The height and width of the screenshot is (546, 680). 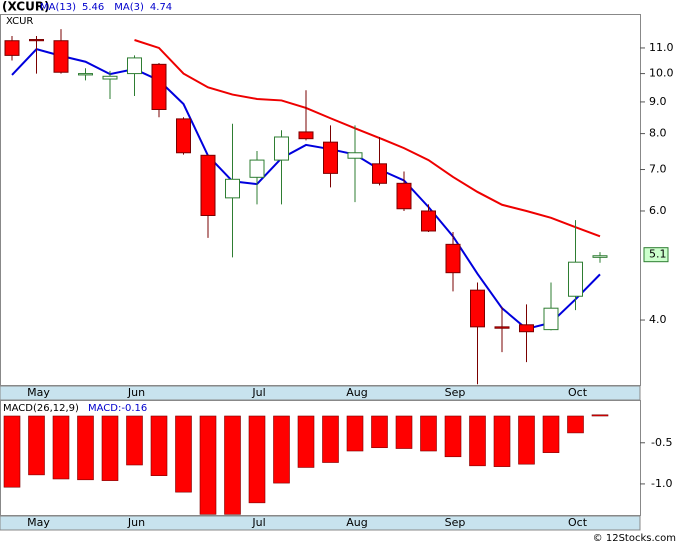 What do you see at coordinates (58, 7) in the screenshot?
I see `legend-name: MA(13)` at bounding box center [58, 7].